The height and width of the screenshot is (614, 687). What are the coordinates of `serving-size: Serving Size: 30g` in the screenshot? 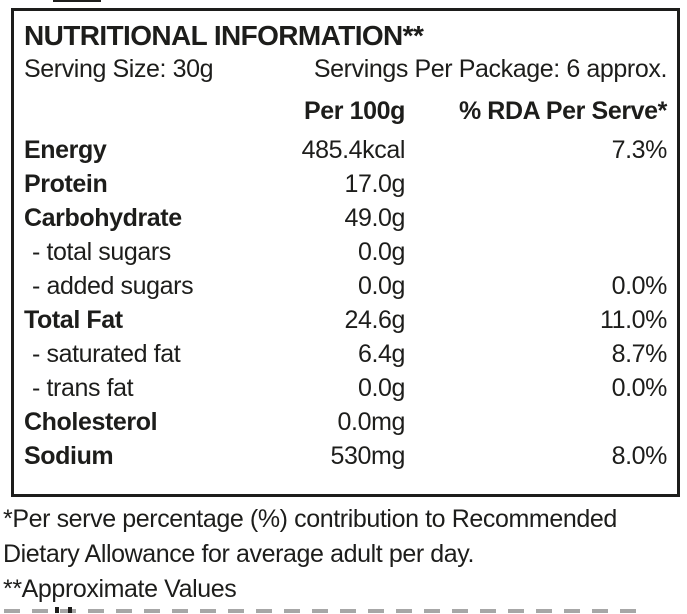 It's located at (119, 69).